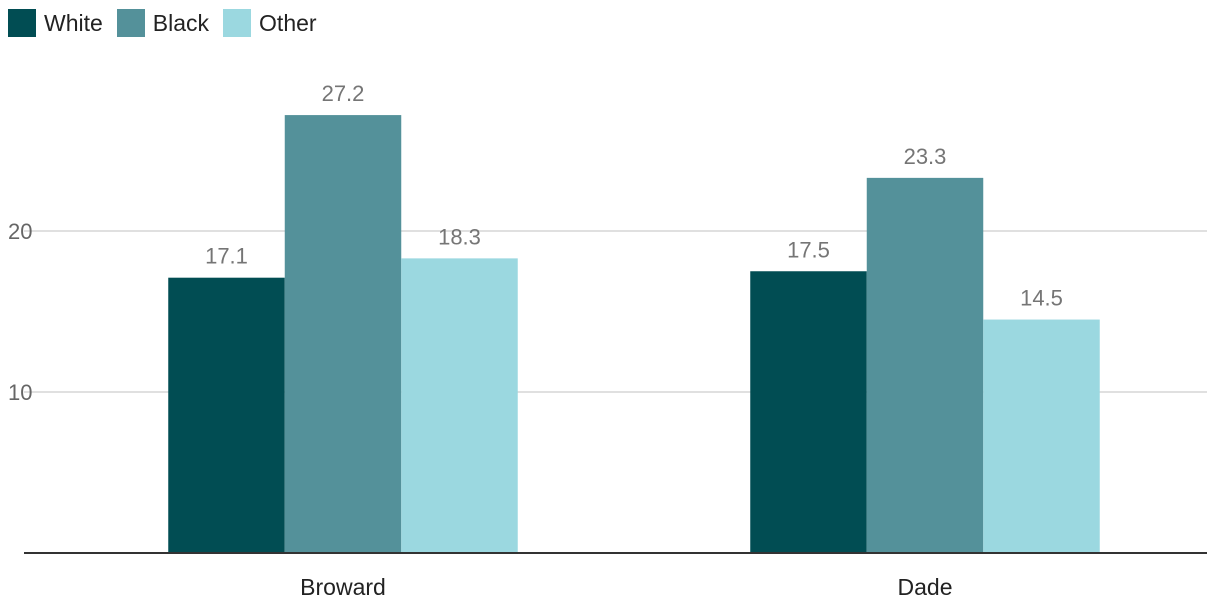 Image resolution: width=1207 pixels, height=601 pixels. Describe the element at coordinates (226, 256) in the screenshot. I see `data-label-white-broward: 17.1` at that location.